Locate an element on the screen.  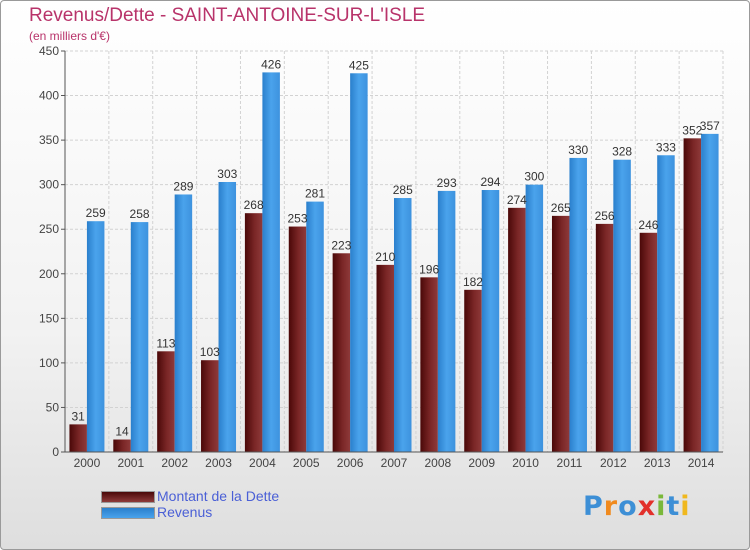
legend-label-dette: Montant de la Dette is located at coordinates (218, 496).